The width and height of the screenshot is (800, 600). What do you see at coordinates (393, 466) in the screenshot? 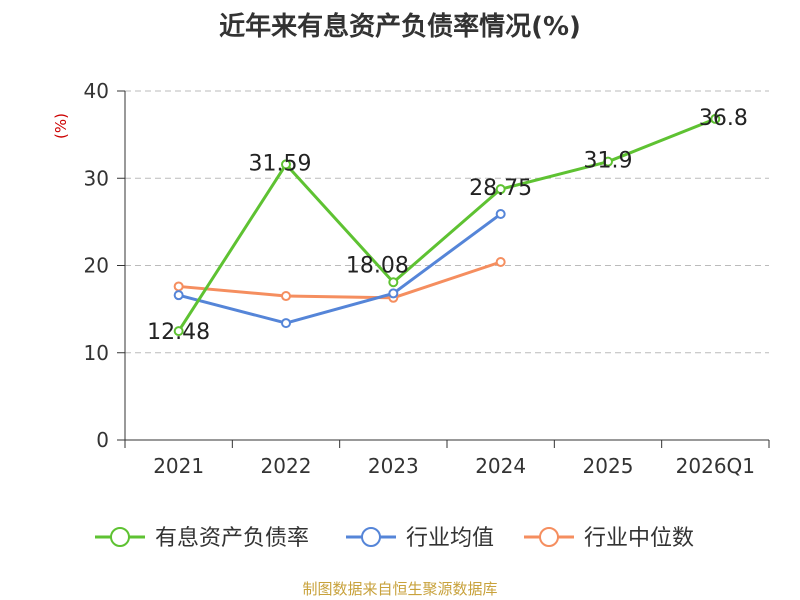
I see `x-tick-label: 2023` at bounding box center [393, 466].